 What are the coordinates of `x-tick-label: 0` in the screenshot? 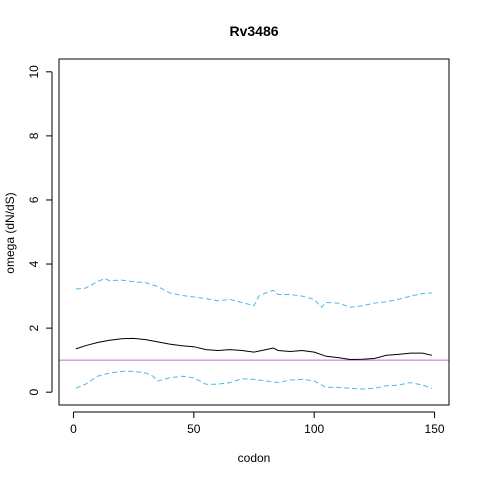 It's located at (73, 429).